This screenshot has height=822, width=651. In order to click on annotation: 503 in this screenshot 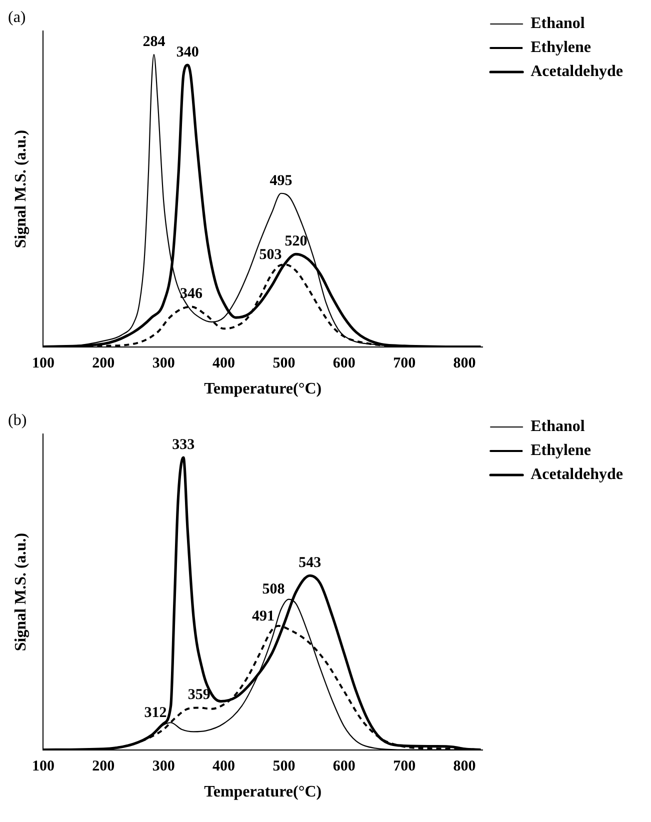, I will do `click(270, 255)`.